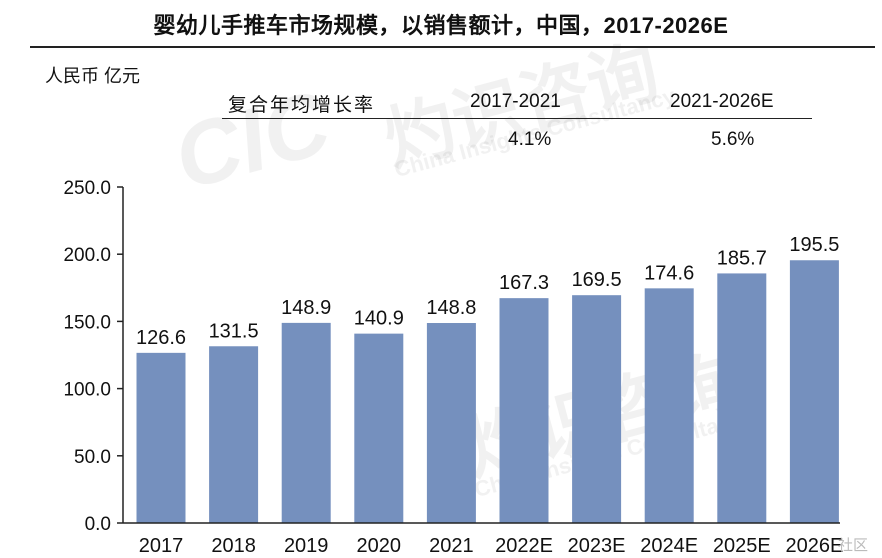 This screenshot has width=882, height=558. What do you see at coordinates (93, 76) in the screenshot?
I see `unit-label: 人民币 亿元` at bounding box center [93, 76].